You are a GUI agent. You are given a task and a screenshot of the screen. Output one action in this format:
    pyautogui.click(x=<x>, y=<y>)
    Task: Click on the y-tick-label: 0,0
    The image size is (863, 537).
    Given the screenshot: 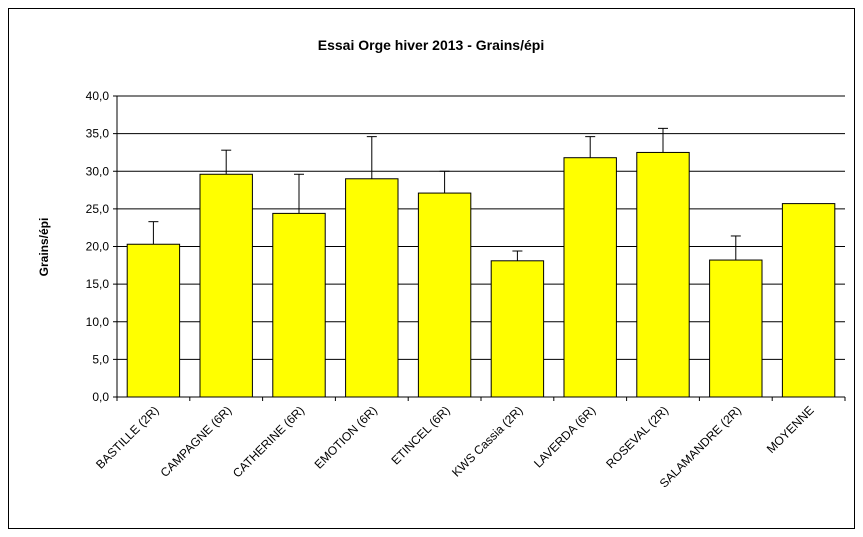 What is the action you would take?
    pyautogui.click(x=100, y=397)
    